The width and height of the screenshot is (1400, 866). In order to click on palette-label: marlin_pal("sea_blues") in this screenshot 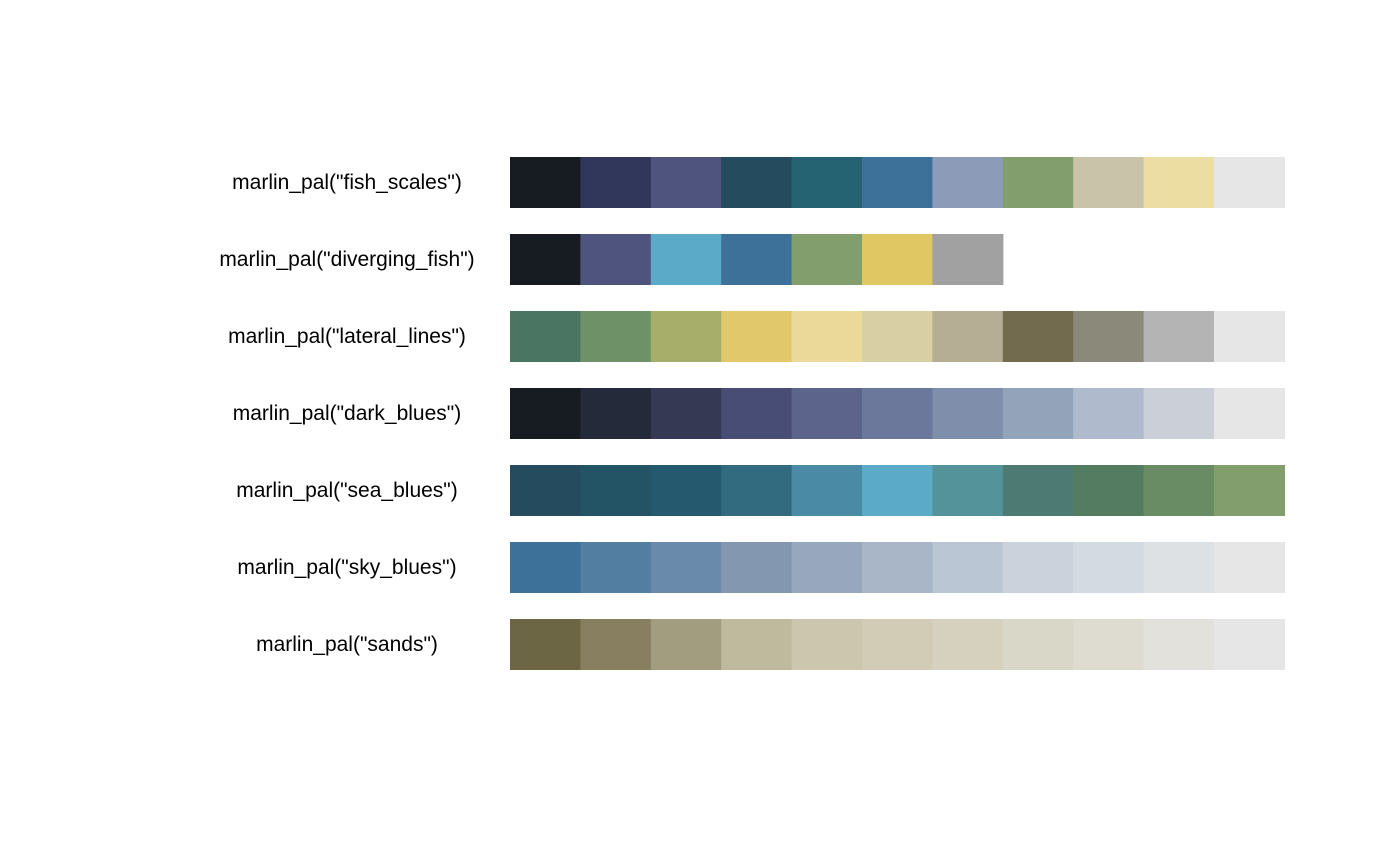, I will do `click(347, 490)`.